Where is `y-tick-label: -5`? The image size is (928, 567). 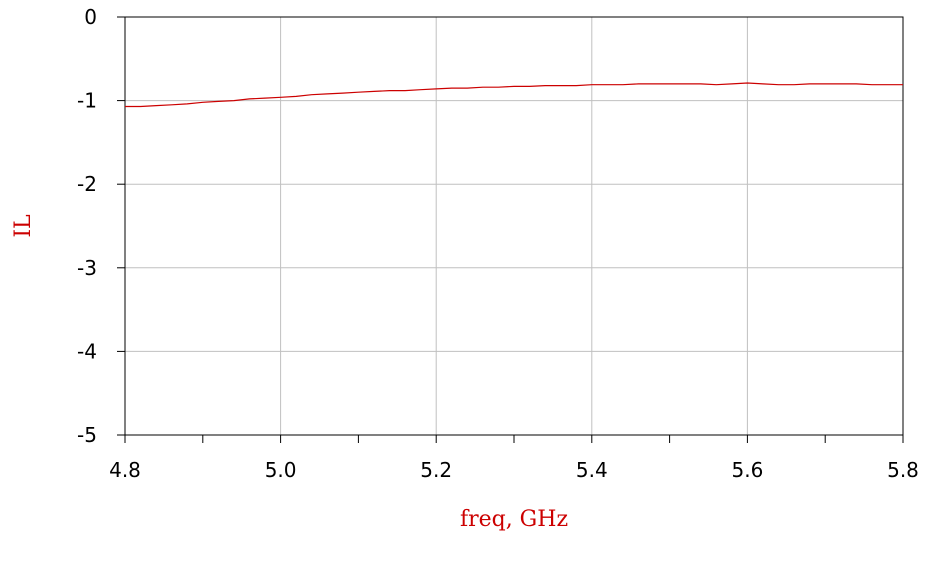 y-tick-label: -5 is located at coordinates (87, 435).